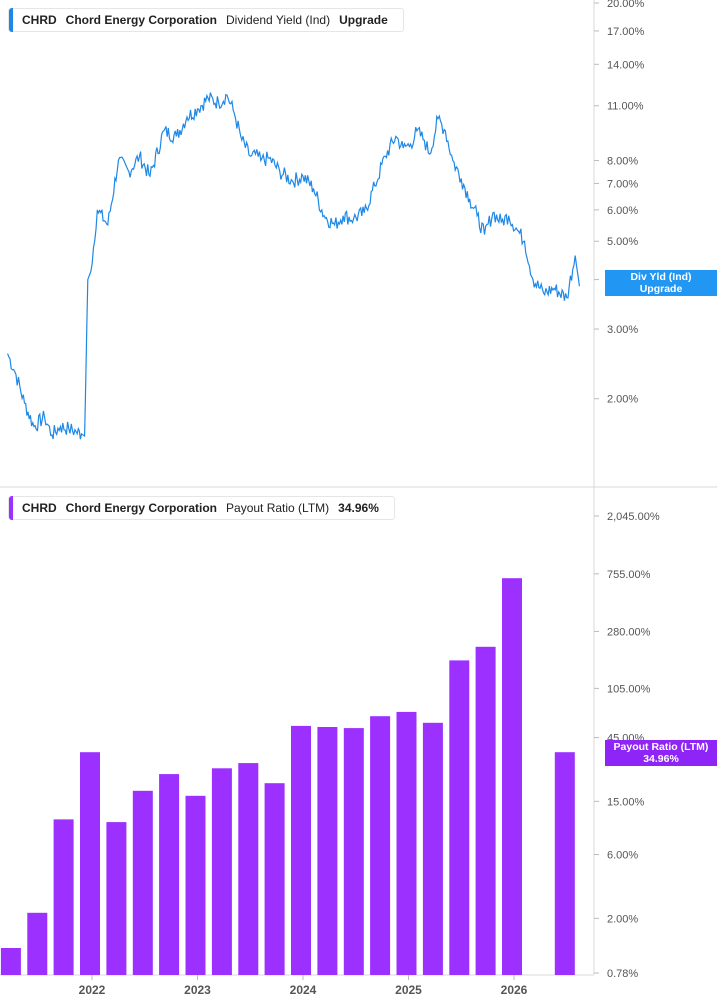 This screenshot has width=717, height=1005. I want to click on top-y-tick-label: 6.00%, so click(622, 211).